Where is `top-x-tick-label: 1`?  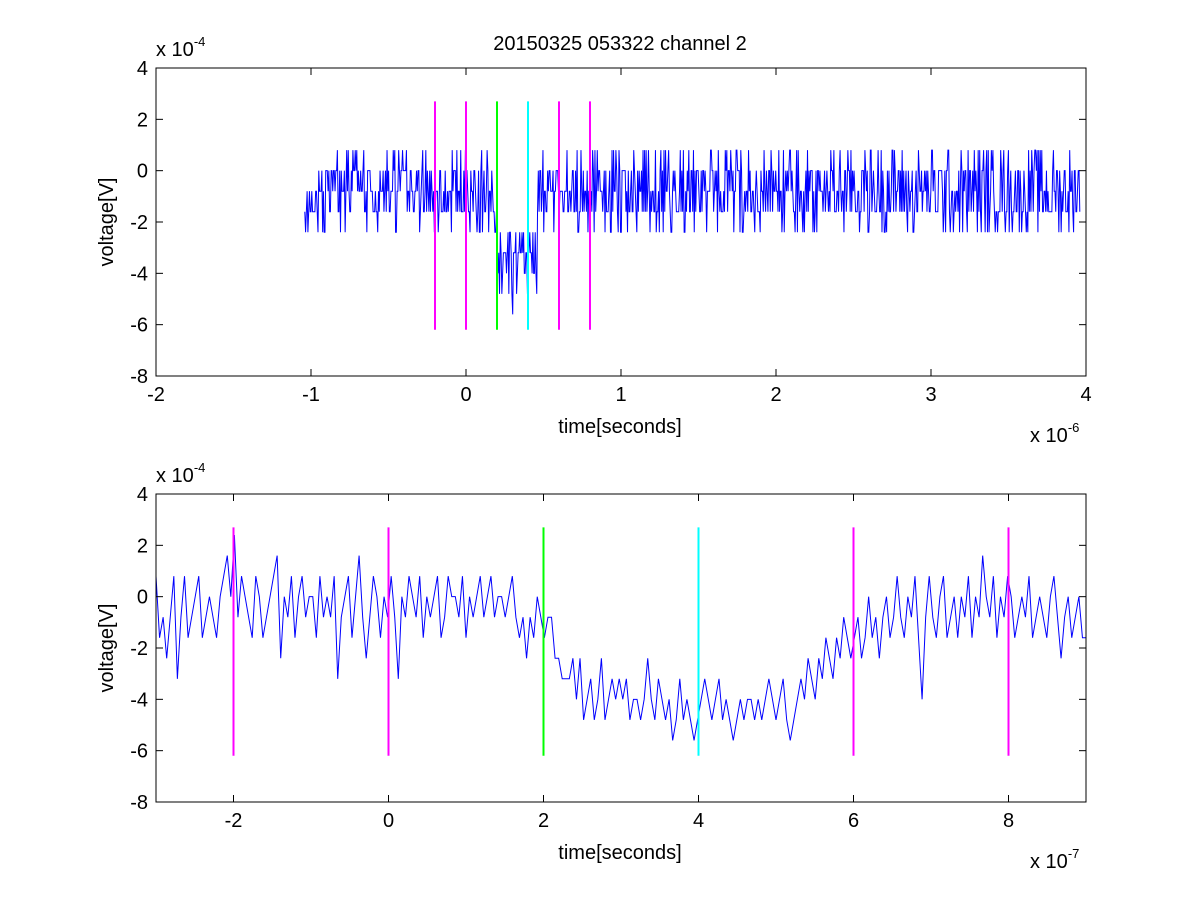
top-x-tick-label: 1 is located at coordinates (620, 395).